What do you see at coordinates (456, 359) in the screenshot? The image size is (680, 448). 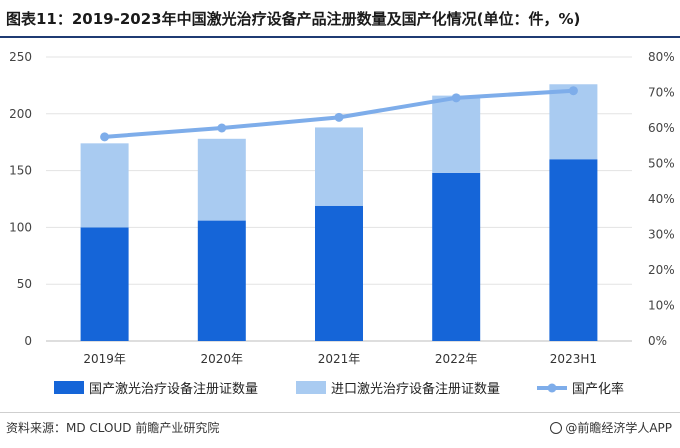 I see `x-tick-label: 2022年` at bounding box center [456, 359].